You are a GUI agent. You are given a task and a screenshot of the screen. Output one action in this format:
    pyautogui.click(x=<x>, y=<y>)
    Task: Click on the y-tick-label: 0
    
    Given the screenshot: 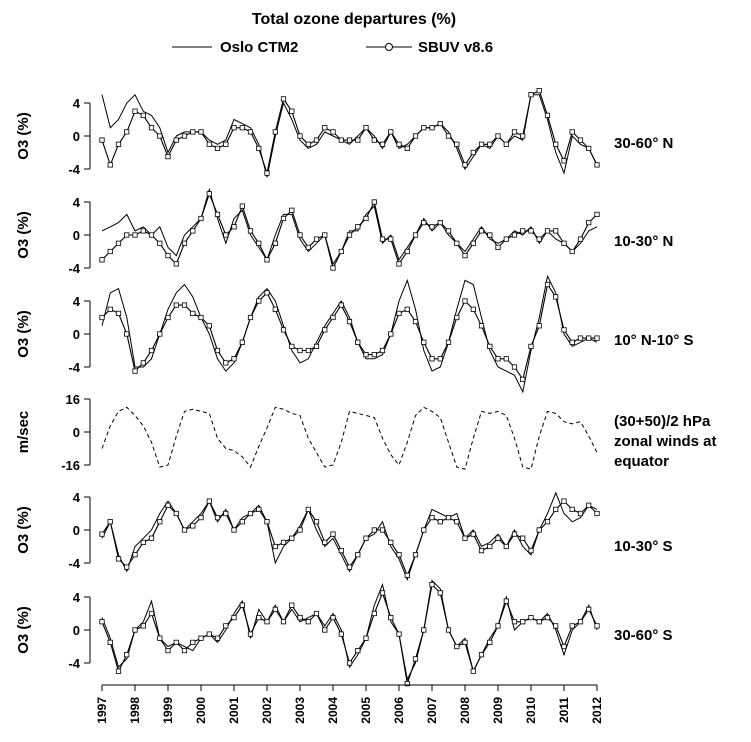 What is the action you would take?
    pyautogui.click(x=76, y=432)
    